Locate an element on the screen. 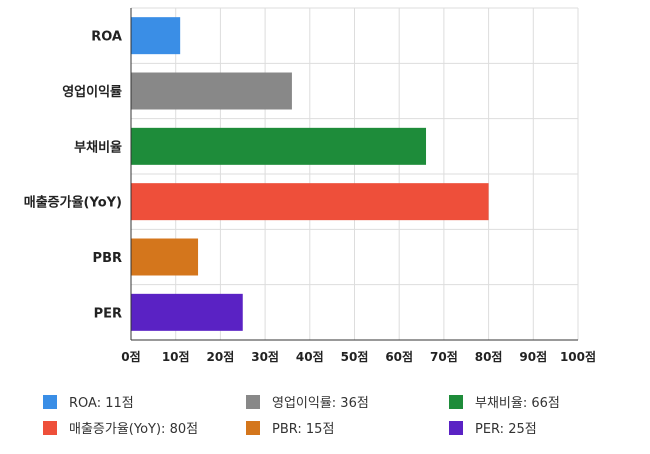  legend-label: ROA: 11점 is located at coordinates (101, 403).